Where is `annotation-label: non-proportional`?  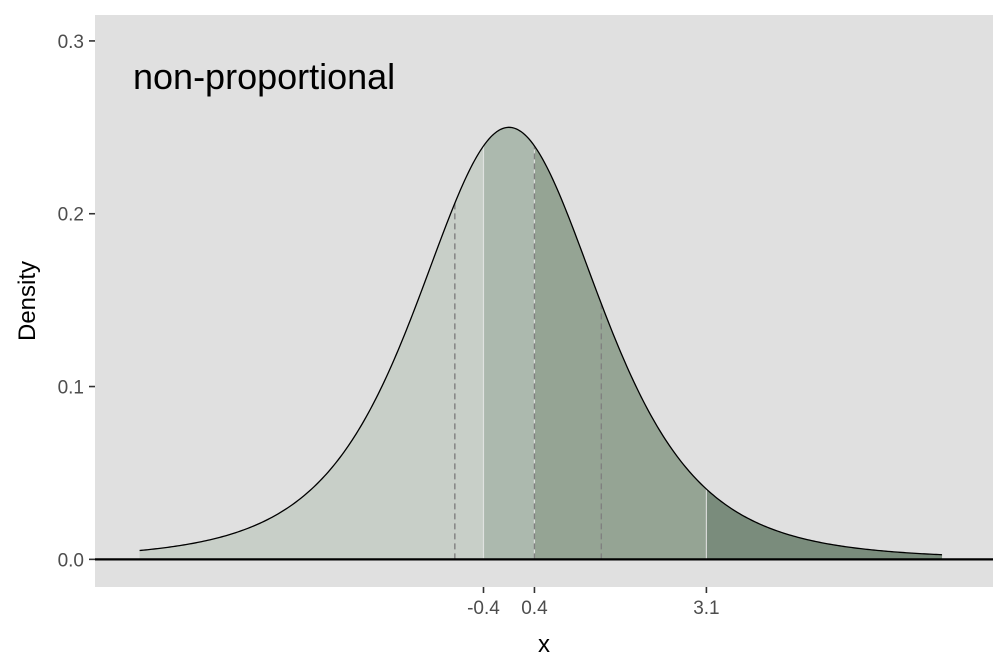
annotation-label: non-proportional is located at coordinates (264, 76).